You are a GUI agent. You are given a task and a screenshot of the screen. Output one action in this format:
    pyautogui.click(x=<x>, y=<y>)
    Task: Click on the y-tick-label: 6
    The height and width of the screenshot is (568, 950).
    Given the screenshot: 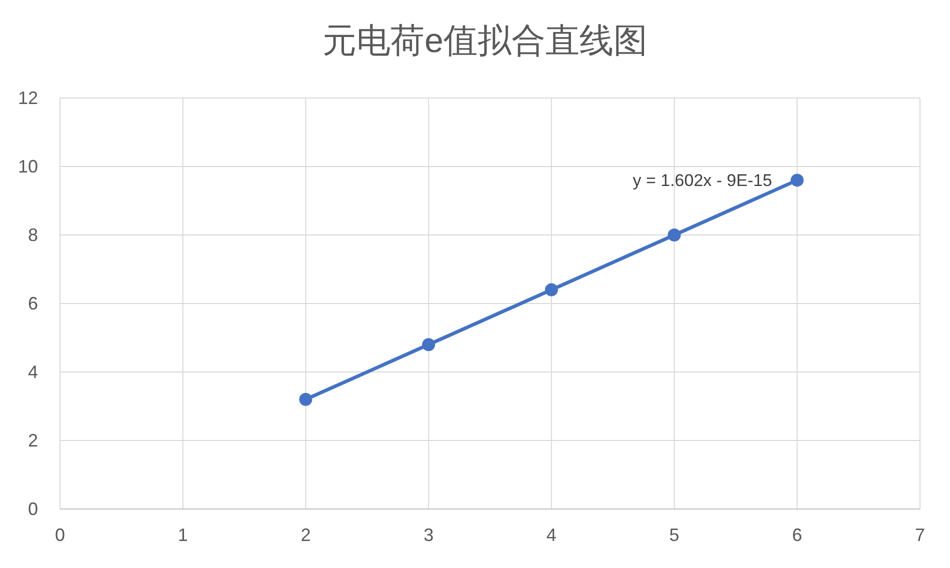 What is the action you would take?
    pyautogui.click(x=33, y=304)
    